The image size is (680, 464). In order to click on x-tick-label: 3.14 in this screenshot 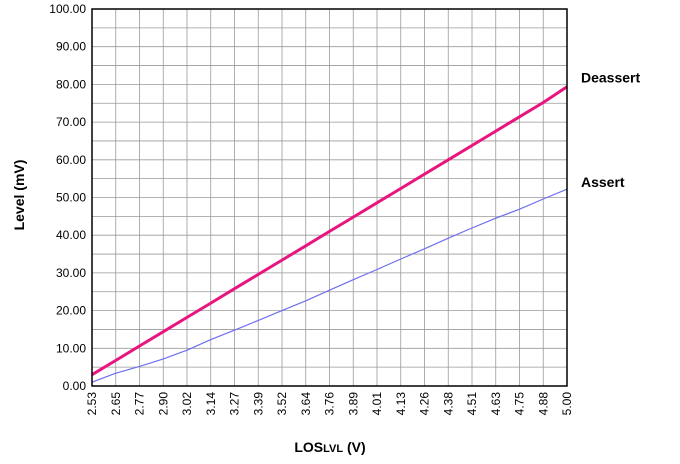, I will do `click(211, 404)`.